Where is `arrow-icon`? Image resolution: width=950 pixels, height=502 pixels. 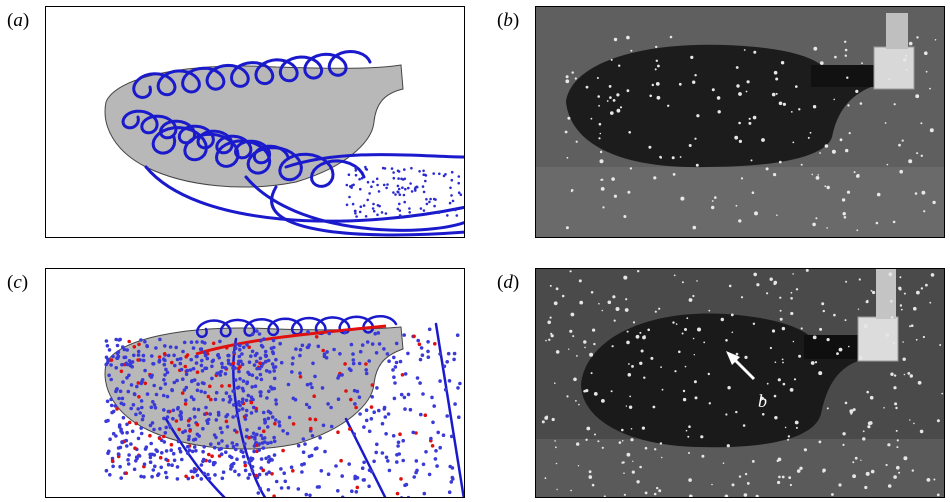 arrow-icon is located at coordinates (741, 366).